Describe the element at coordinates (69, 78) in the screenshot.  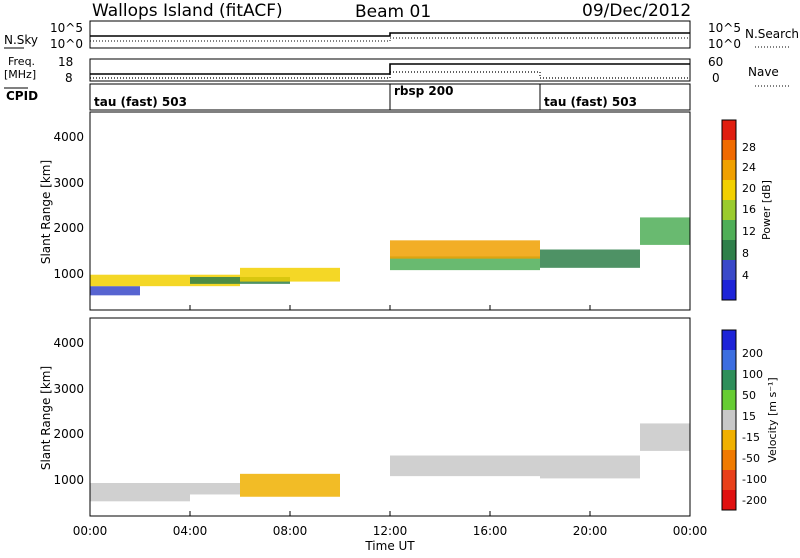
I see `freq-left-tick-bottom: 8` at that location.